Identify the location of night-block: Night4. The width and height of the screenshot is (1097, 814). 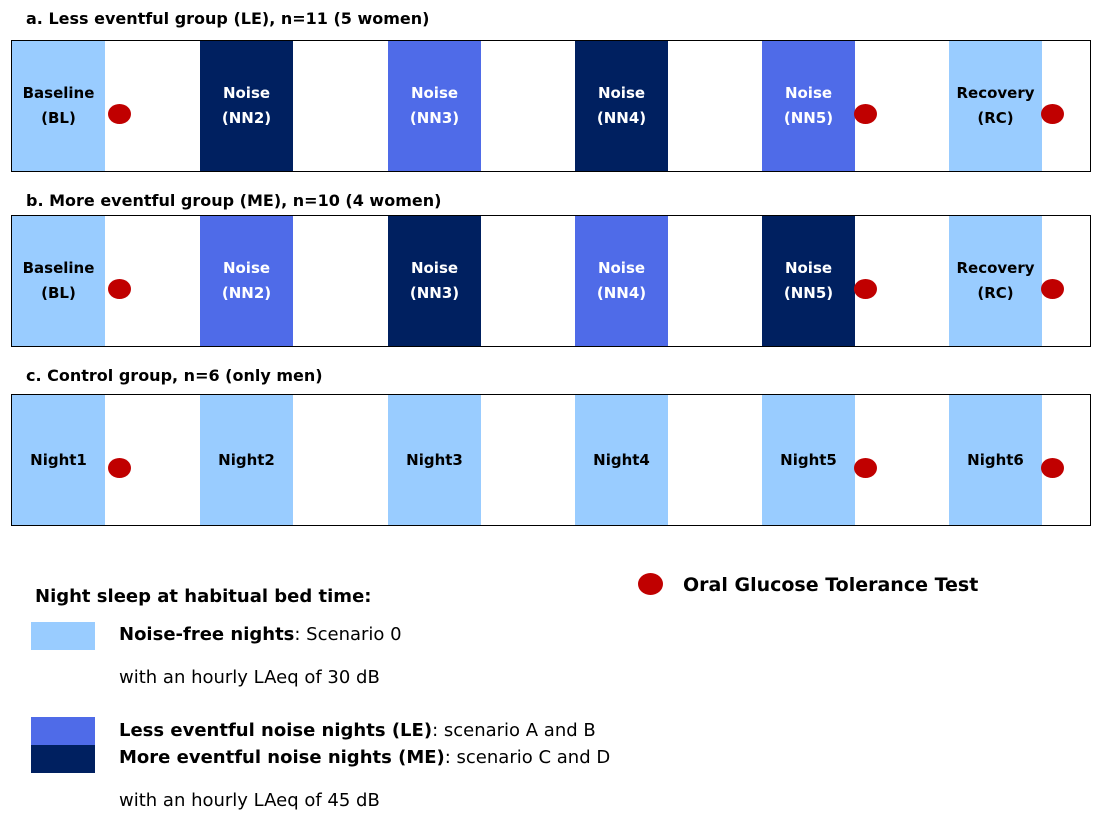
(621, 460).